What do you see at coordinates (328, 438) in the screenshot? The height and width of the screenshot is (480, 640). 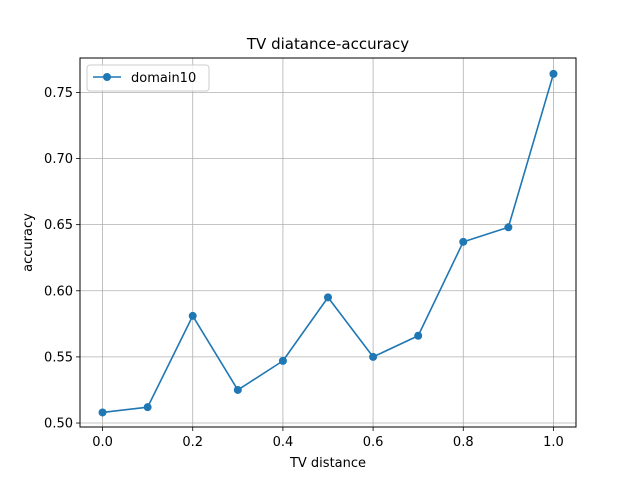 I see `x-axis-ticks: 0.0 0.2 0.4 0.6 0.8 1.0` at bounding box center [328, 438].